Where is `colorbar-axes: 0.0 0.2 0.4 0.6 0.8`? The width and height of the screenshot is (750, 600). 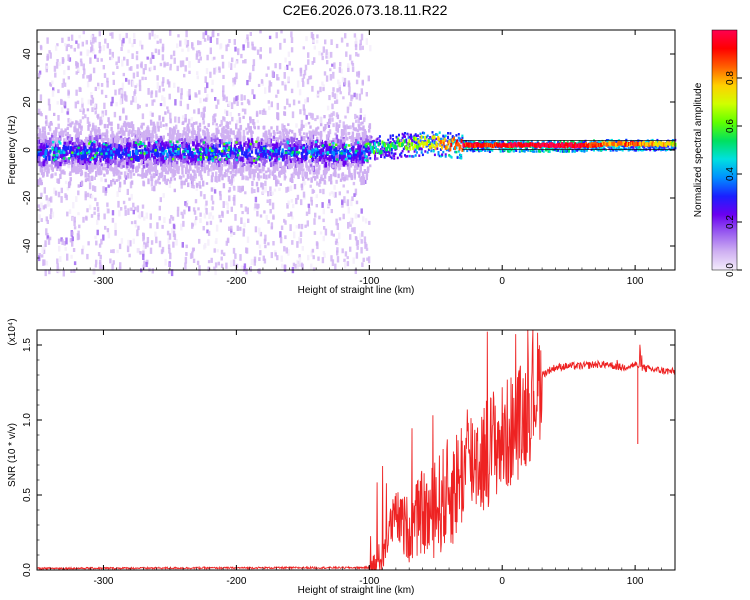
colorbar-axes: 0.0 0.2 0.4 0.6 0.8 is located at coordinates (733, 174).